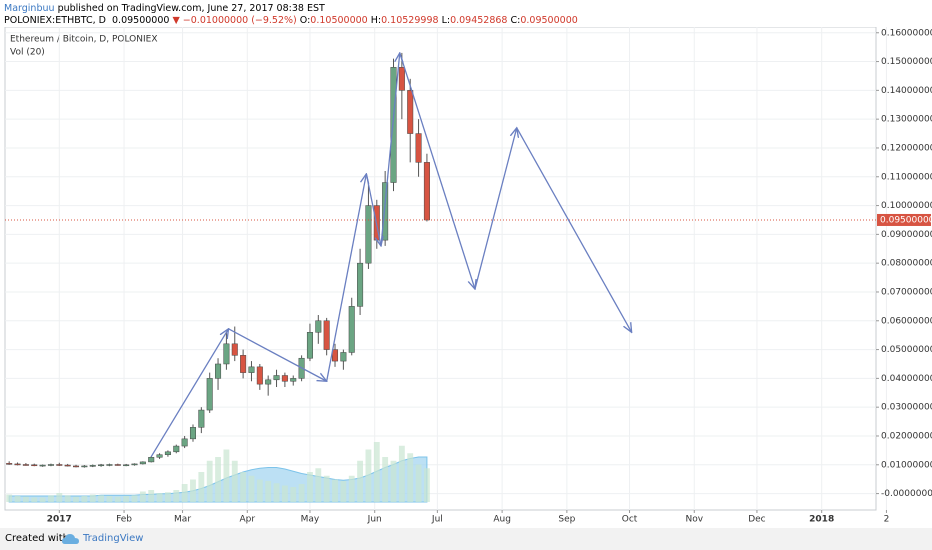 The image size is (932, 550). Describe the element at coordinates (906, 321) in the screenshot. I see `y-tick-label: 0.06000000` at that location.